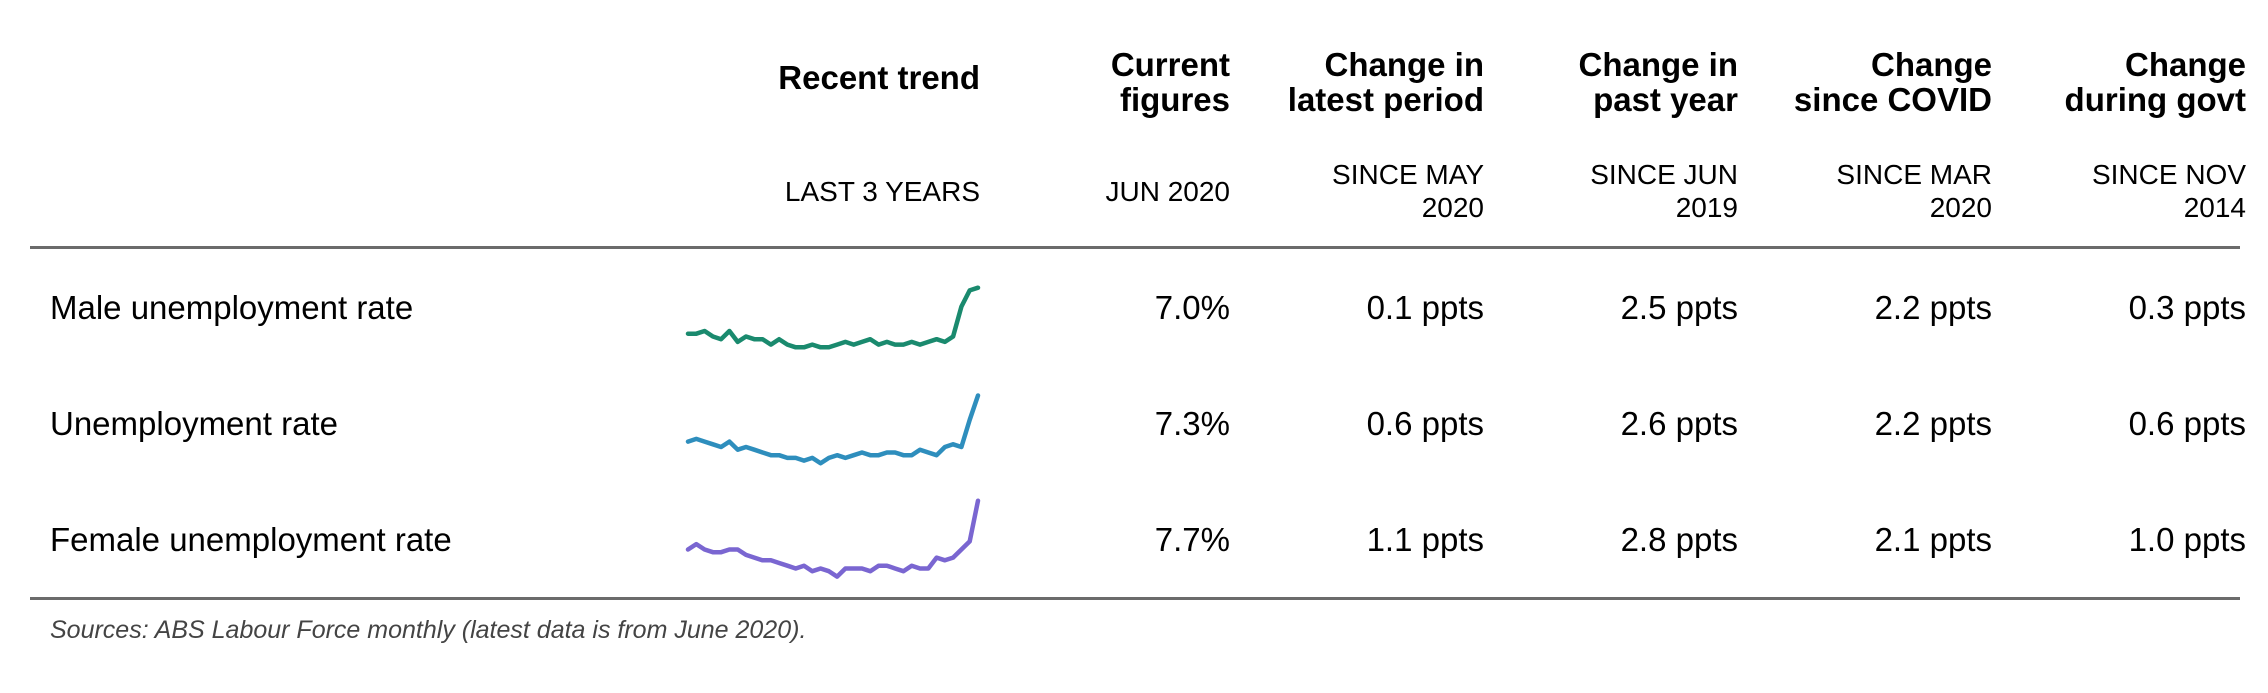  I want to click on cell-change-govt: 1.0 ppts, so click(2187, 539).